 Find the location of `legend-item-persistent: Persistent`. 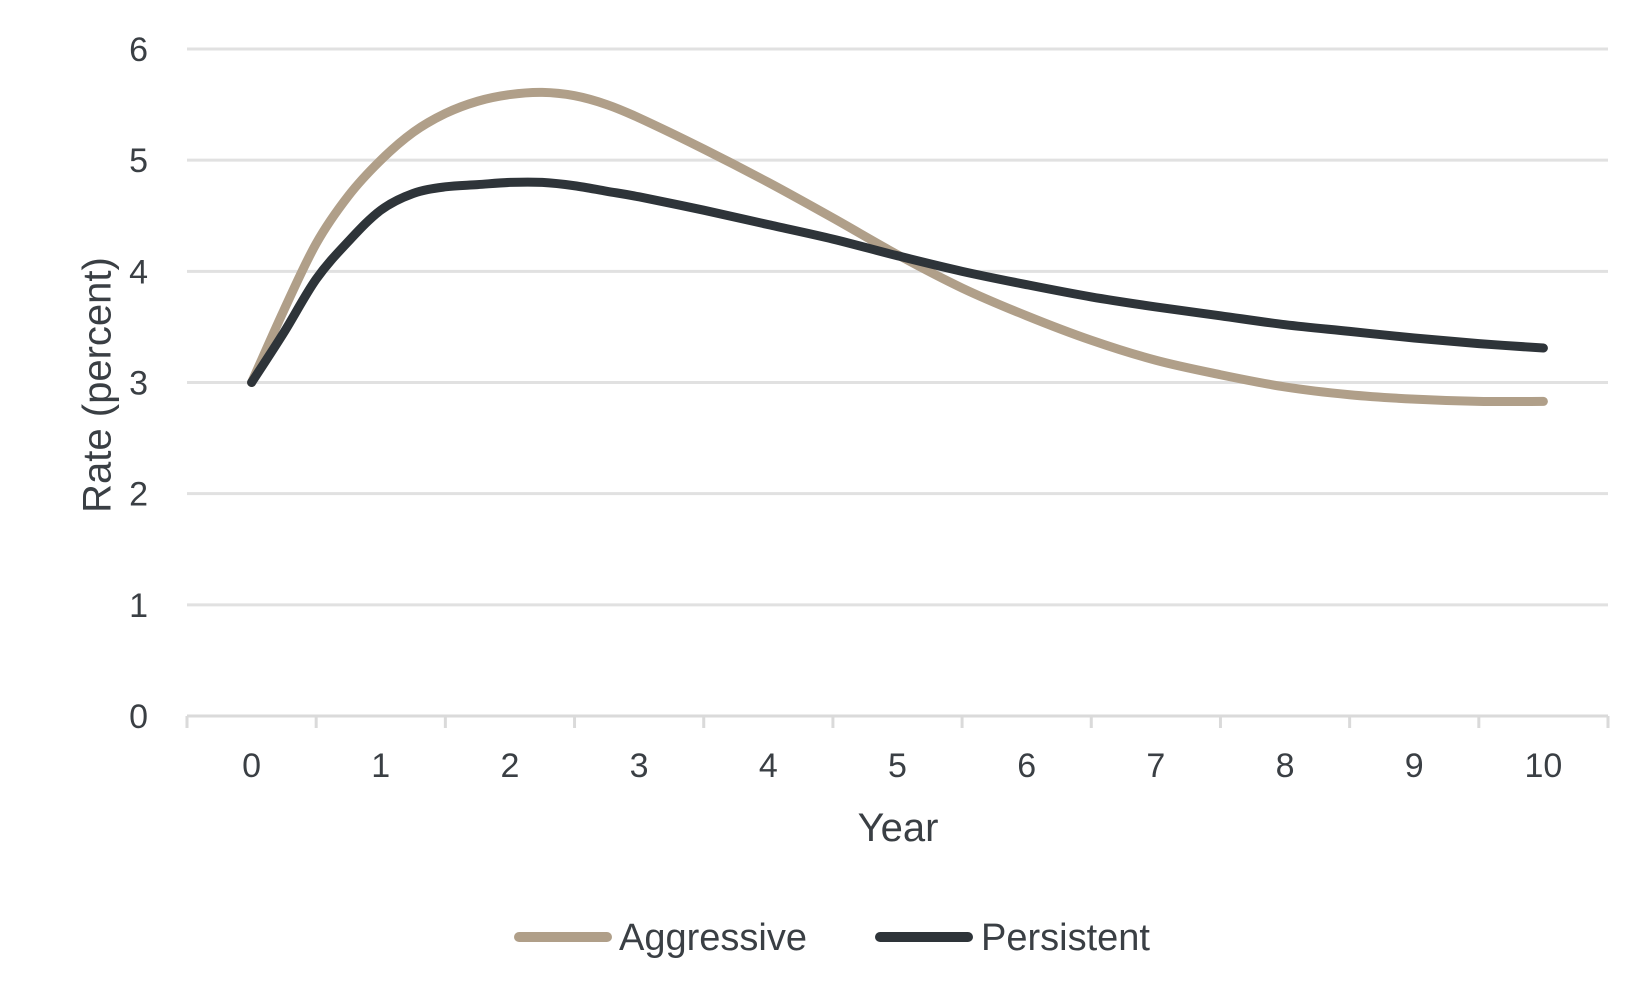

legend-item-persistent: Persistent is located at coordinates (1012, 938).